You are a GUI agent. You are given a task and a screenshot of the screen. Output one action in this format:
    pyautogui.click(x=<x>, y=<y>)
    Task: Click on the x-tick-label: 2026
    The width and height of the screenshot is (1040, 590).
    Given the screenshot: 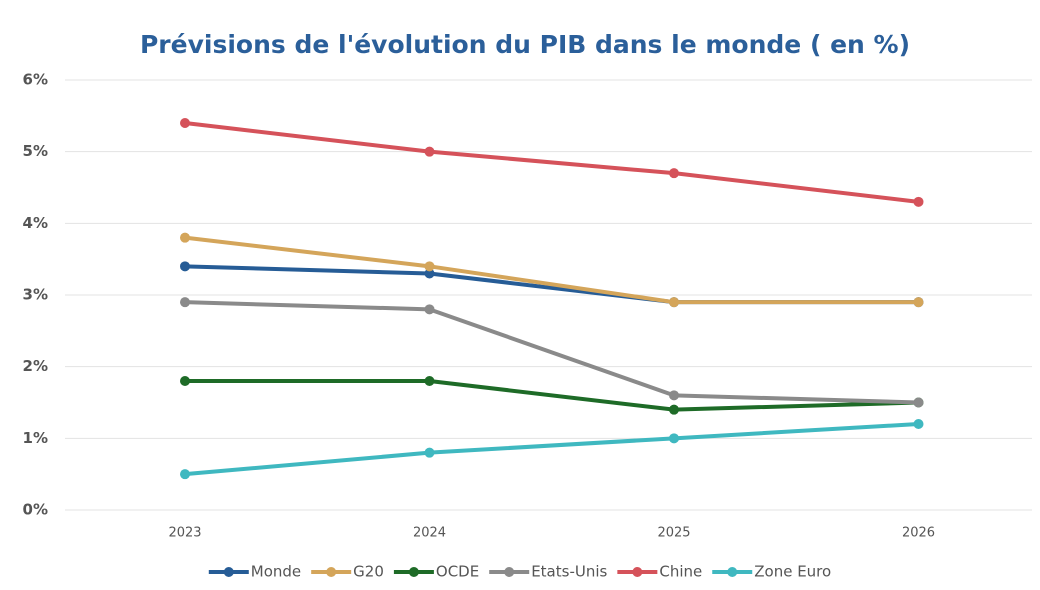 What is the action you would take?
    pyautogui.click(x=918, y=533)
    